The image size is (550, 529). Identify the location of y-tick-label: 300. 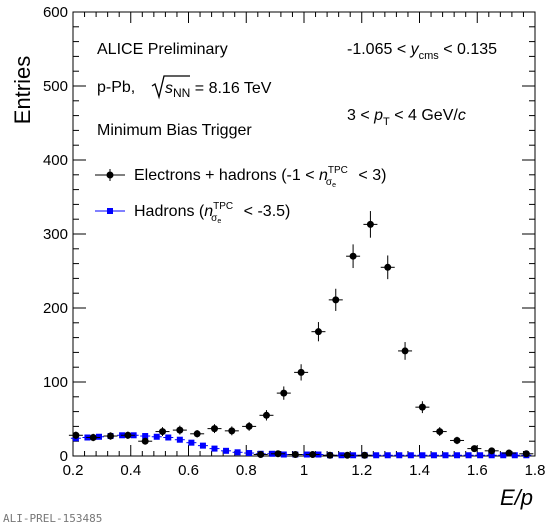
(55, 234).